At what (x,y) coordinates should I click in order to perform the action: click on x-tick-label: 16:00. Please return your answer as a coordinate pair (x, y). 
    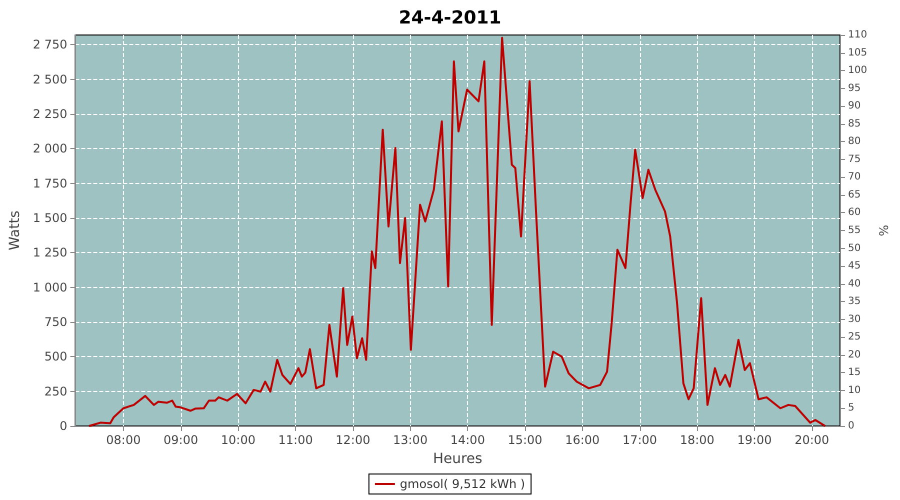
    Looking at the image, I should click on (582, 440).